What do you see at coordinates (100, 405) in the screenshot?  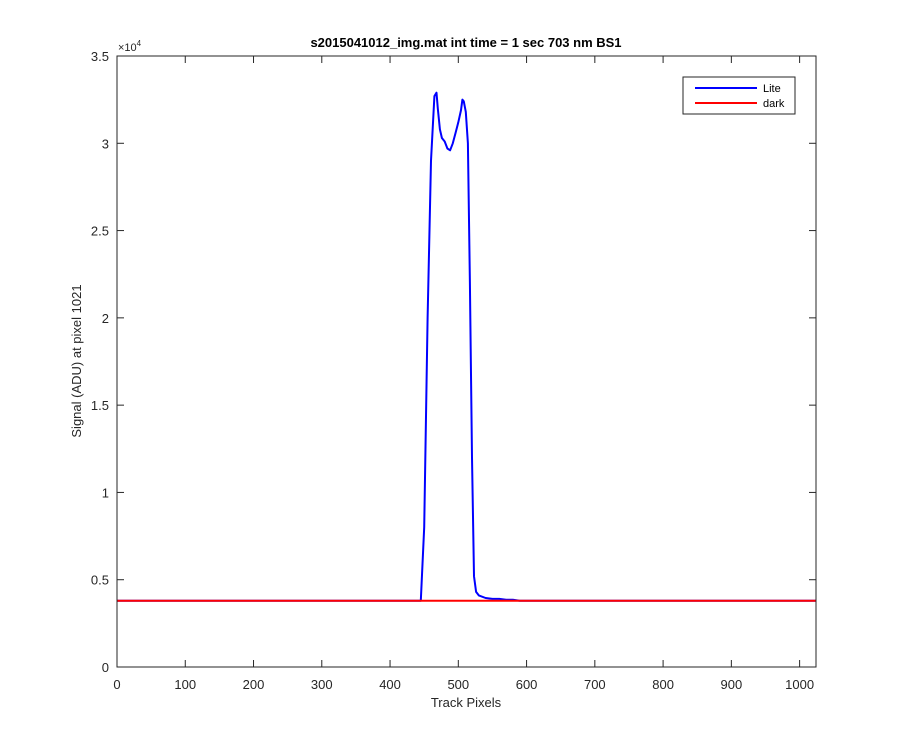 I see `y-tick-label: 1.5` at bounding box center [100, 405].